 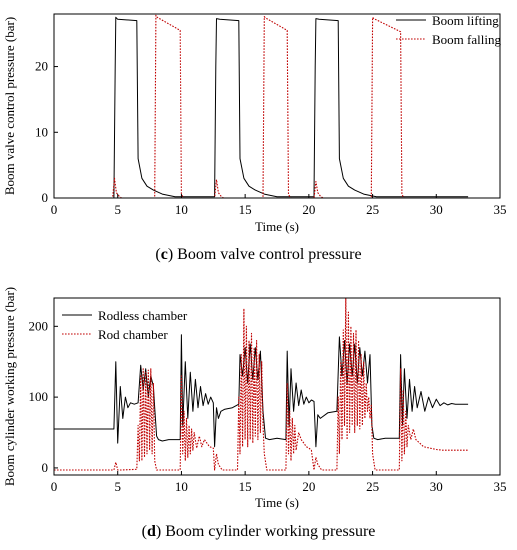 What do you see at coordinates (164, 254) in the screenshot?
I see `caption-c-letter: c` at bounding box center [164, 254].